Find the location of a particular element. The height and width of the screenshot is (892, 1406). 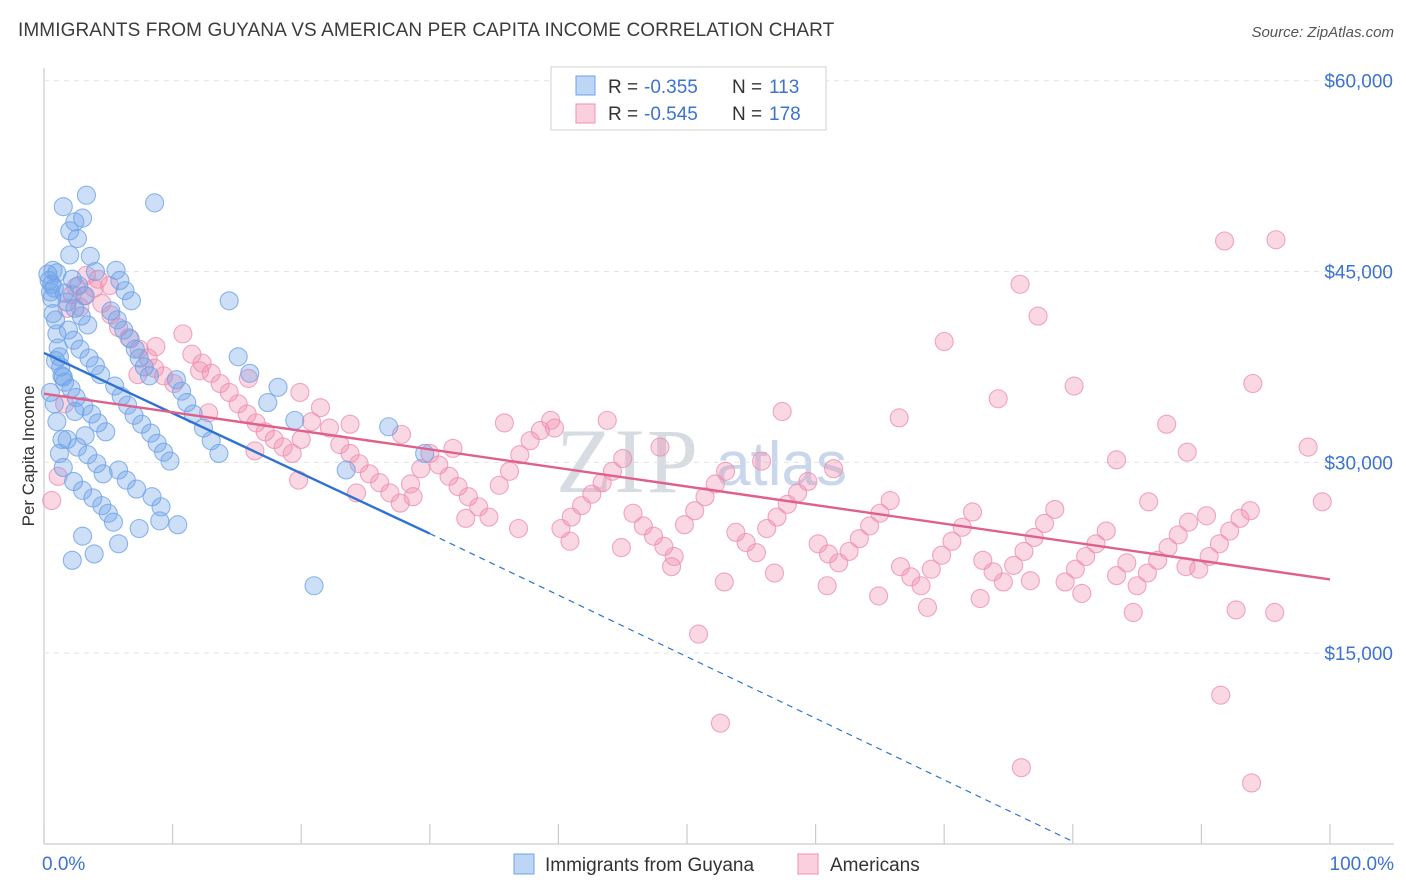

x-tick-label-start: 0.0% is located at coordinates (63, 864).